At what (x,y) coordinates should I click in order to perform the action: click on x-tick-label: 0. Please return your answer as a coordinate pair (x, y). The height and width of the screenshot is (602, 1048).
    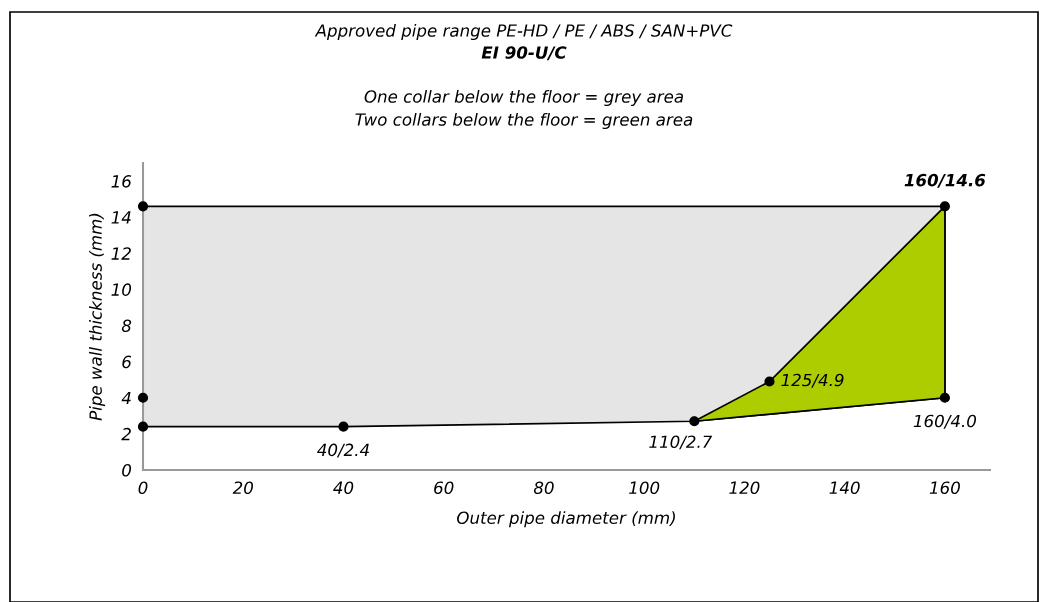
    Looking at the image, I should click on (143, 488).